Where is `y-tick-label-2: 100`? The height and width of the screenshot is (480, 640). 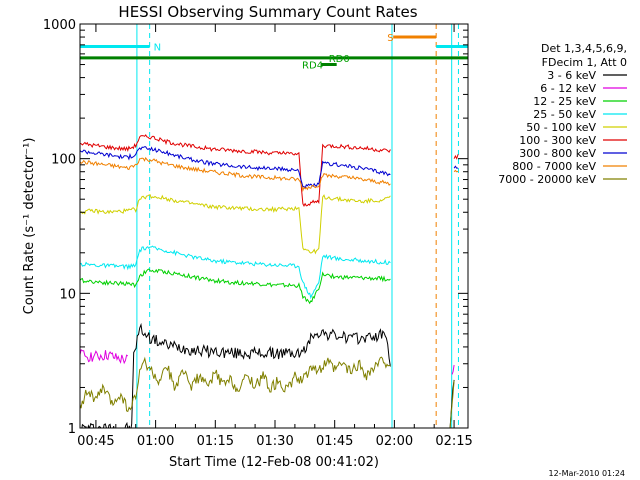 y-tick-label-2: 100 is located at coordinates (63, 160).